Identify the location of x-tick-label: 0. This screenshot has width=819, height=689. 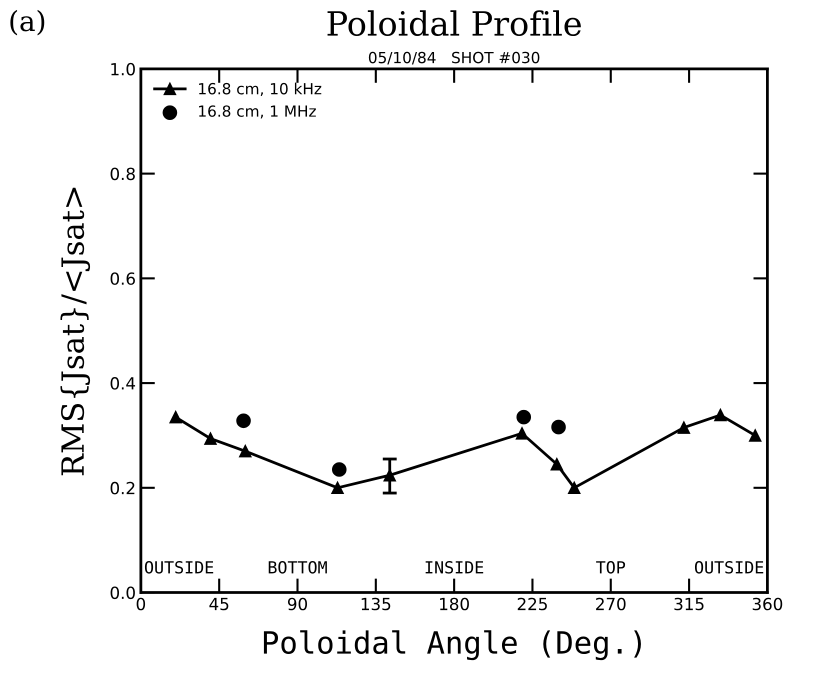
(141, 604).